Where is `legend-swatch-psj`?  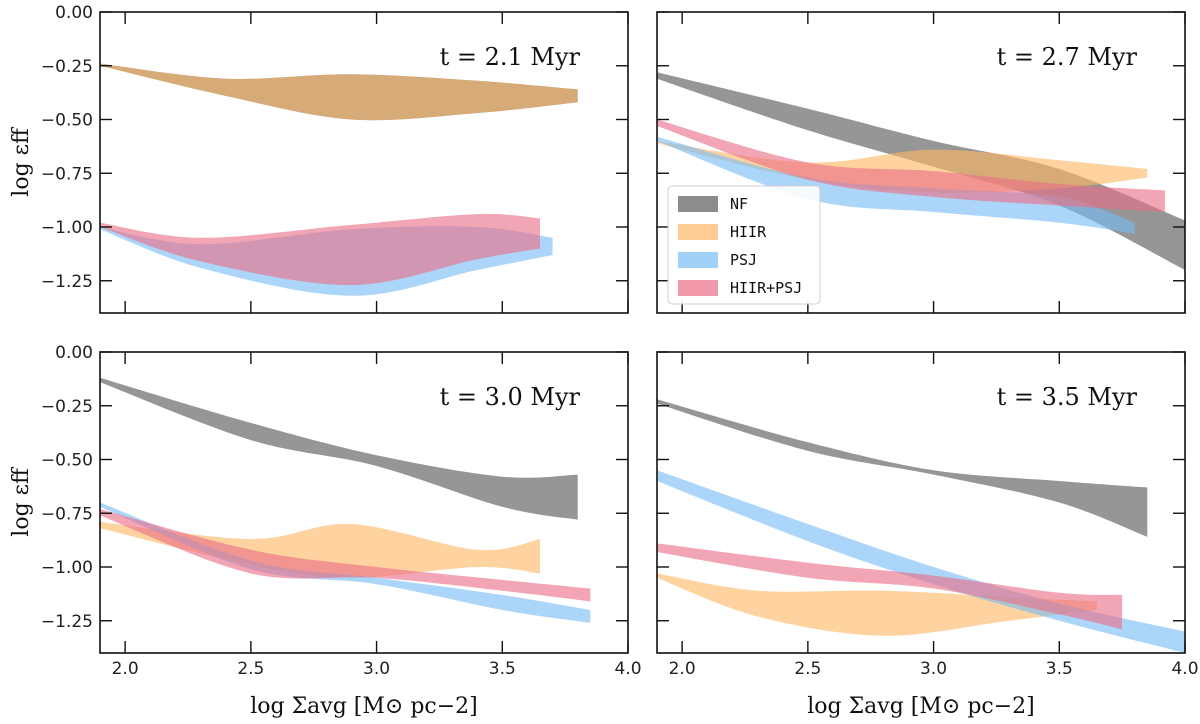
legend-swatch-psj is located at coordinates (698, 260).